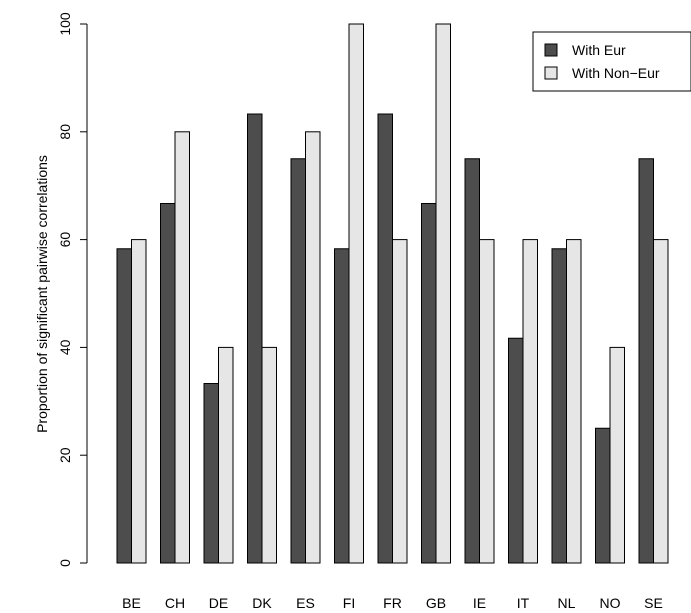 The width and height of the screenshot is (691, 613). What do you see at coordinates (65, 347) in the screenshot?
I see `y-tick-label: 40` at bounding box center [65, 347].